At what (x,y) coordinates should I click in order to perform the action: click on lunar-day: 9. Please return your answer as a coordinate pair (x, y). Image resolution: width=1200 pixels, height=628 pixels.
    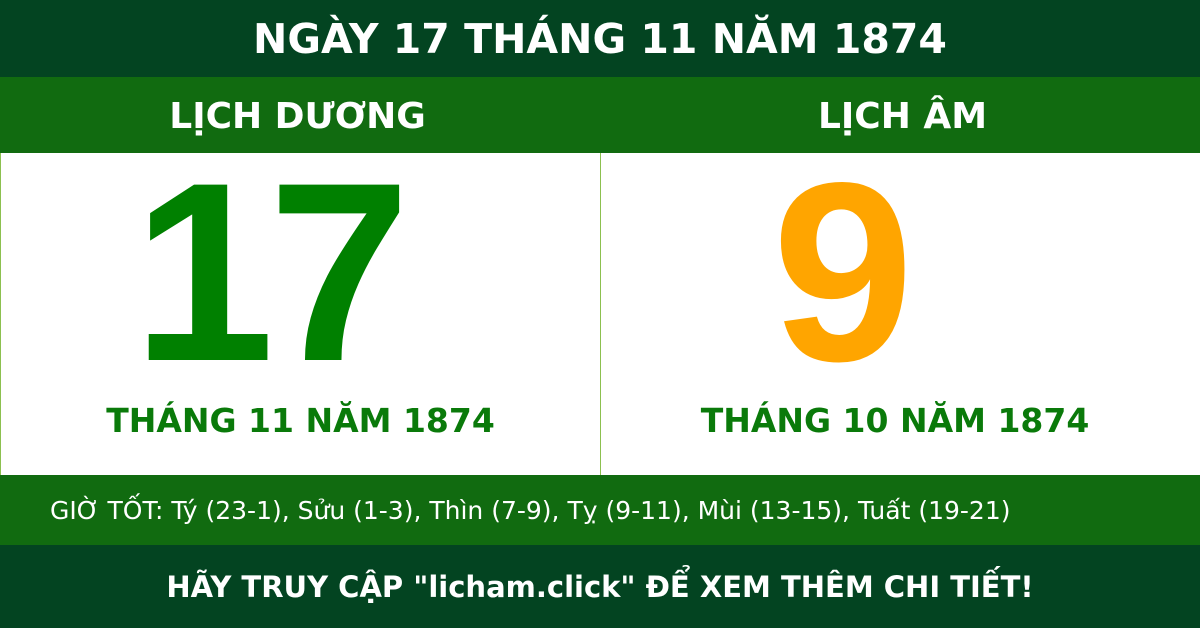
    Looking at the image, I should click on (843, 272).